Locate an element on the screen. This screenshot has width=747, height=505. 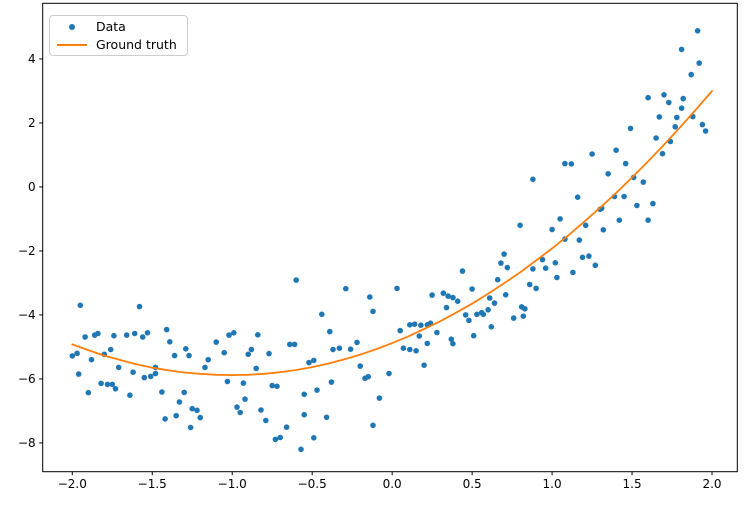
legend: Data Ground truth is located at coordinates (118, 35).